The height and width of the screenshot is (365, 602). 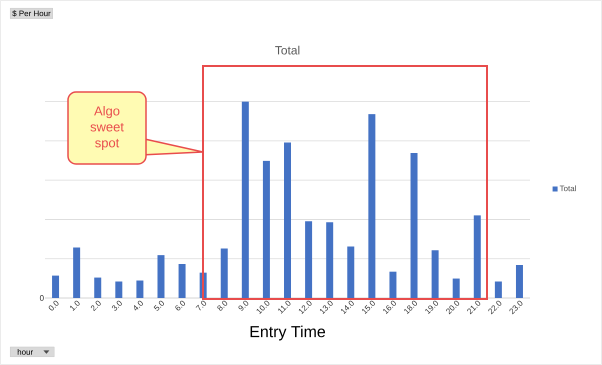 I want to click on annotation: Algo sweet spot, so click(x=107, y=128).